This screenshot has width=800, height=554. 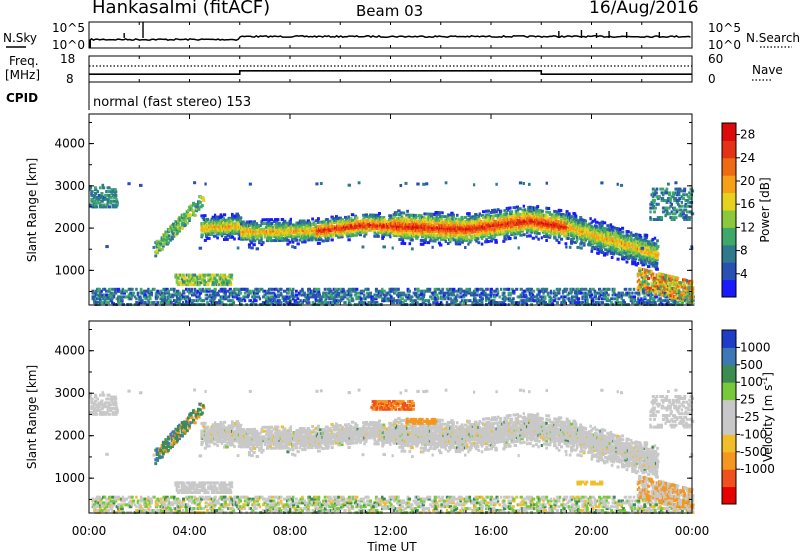 What do you see at coordinates (753, 434) in the screenshot?
I see `velocity-colorbar-tick: -100` at bounding box center [753, 434].